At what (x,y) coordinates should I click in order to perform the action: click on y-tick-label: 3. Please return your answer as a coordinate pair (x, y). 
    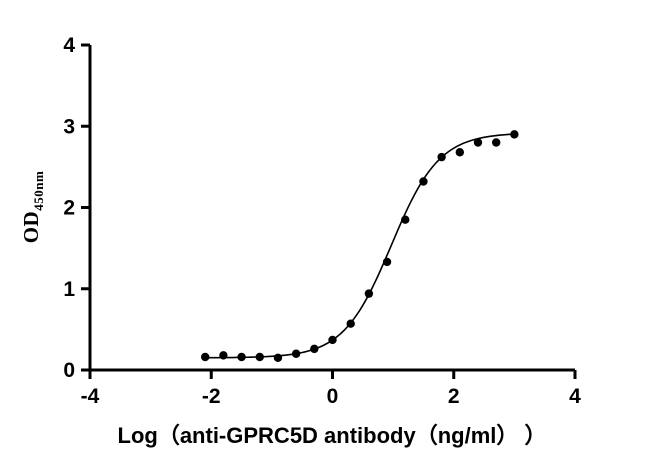
    Looking at the image, I should click on (69, 126).